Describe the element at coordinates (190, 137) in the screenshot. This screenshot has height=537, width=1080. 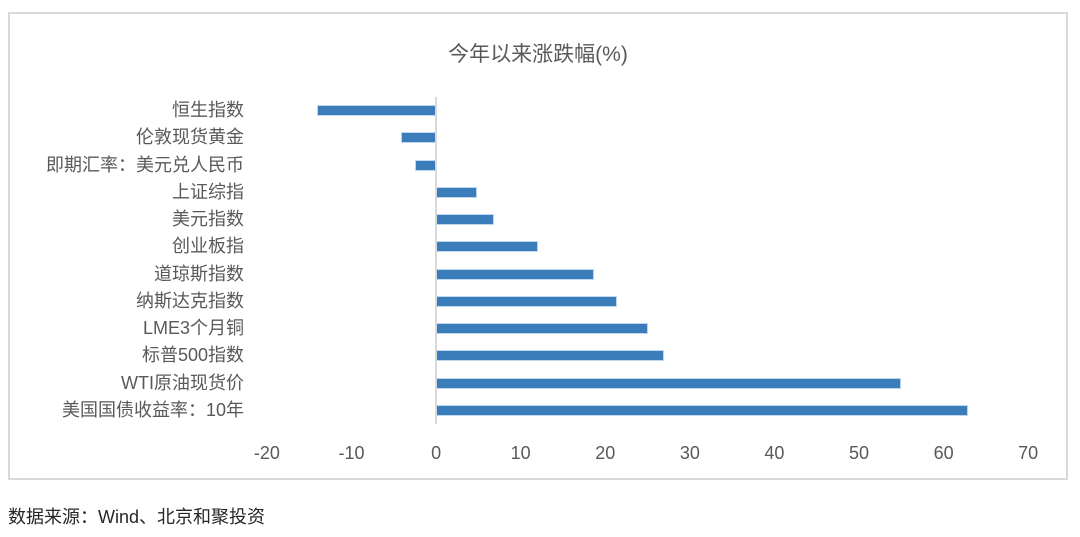
I see `category-label: 伦敦现货黄金` at that location.